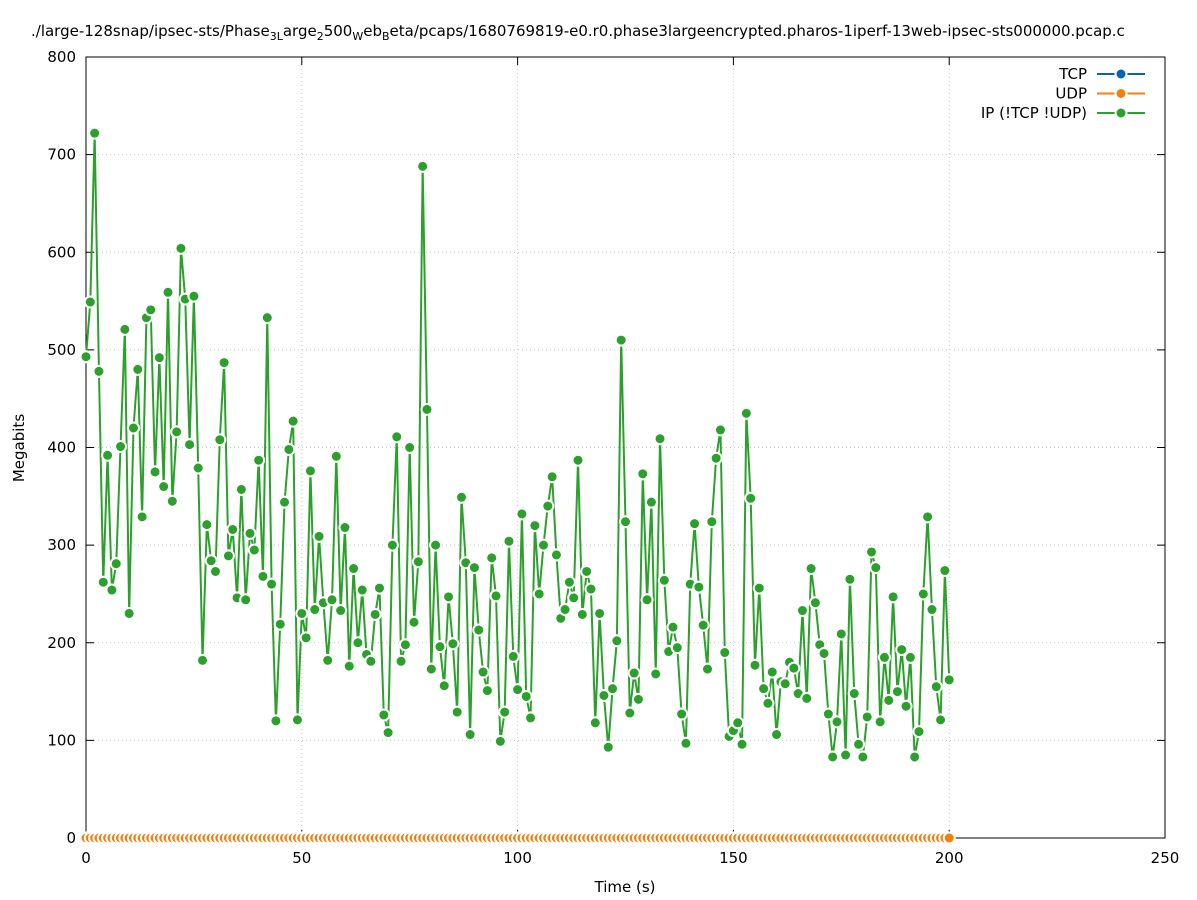 This screenshot has height=900, width=1197. Describe the element at coordinates (372, 31) in the screenshot. I see `title-part: eb` at that location.